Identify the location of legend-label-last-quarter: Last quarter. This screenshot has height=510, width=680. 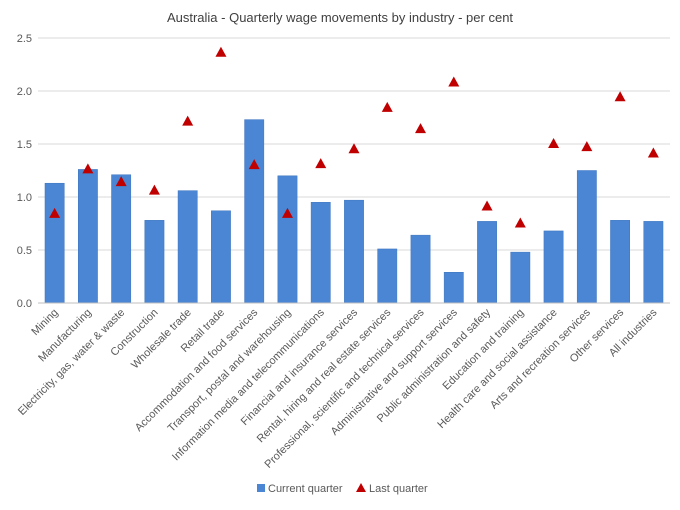
(398, 489).